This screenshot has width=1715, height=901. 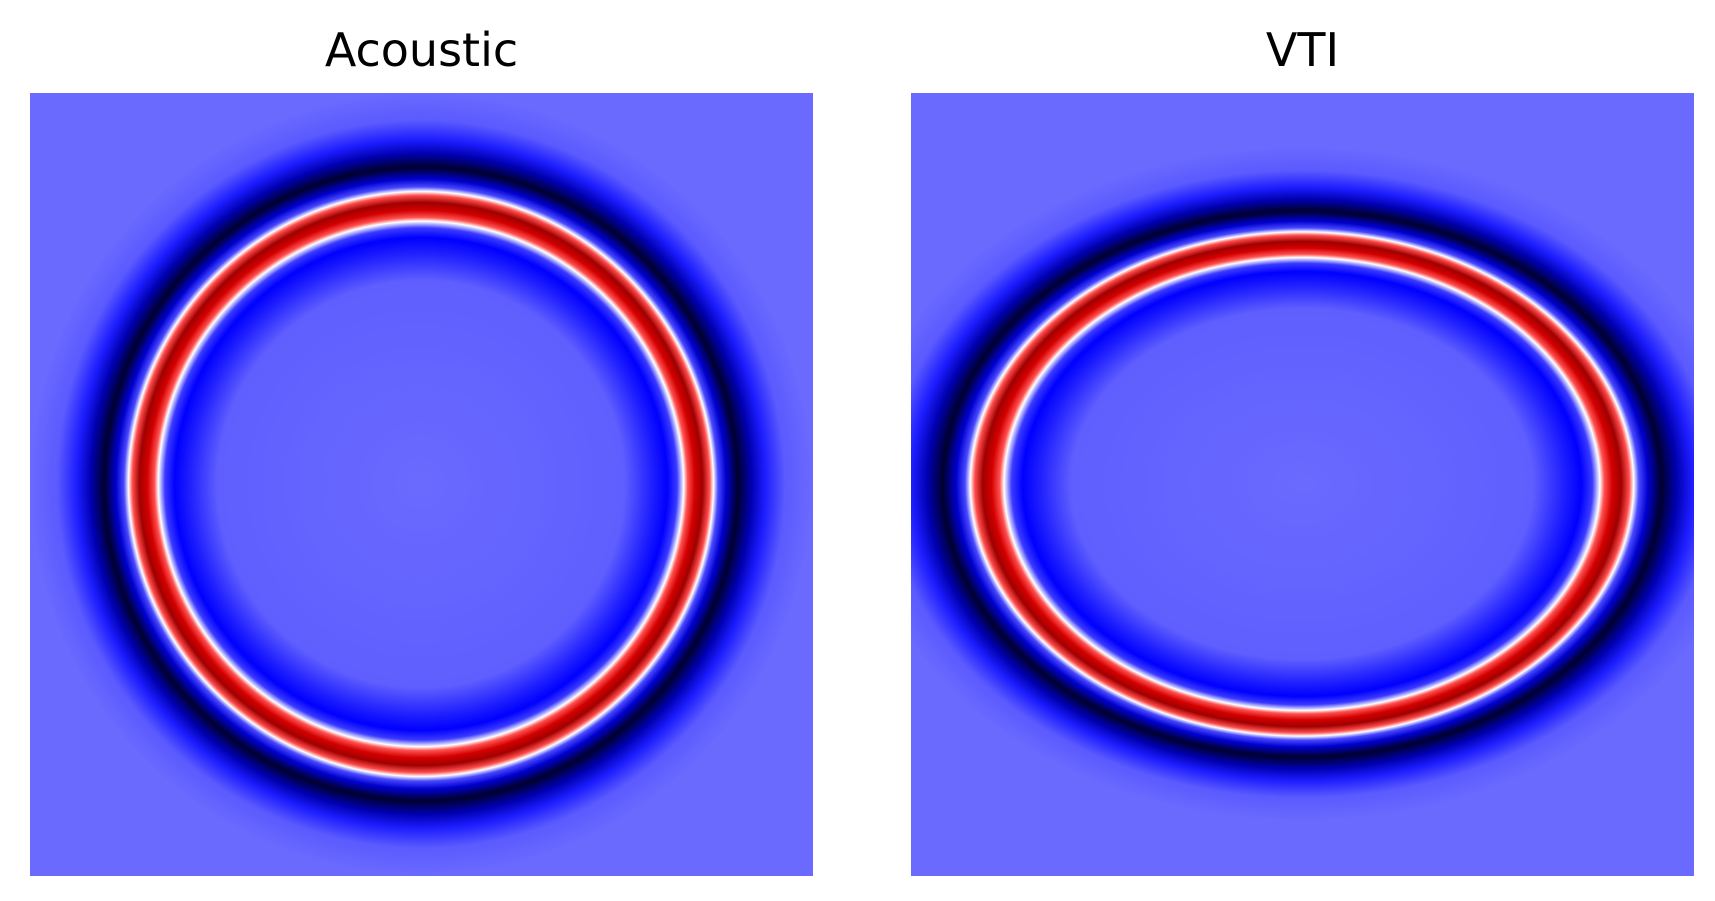 What do you see at coordinates (1302, 50) in the screenshot?
I see `vti-title: VTI` at bounding box center [1302, 50].